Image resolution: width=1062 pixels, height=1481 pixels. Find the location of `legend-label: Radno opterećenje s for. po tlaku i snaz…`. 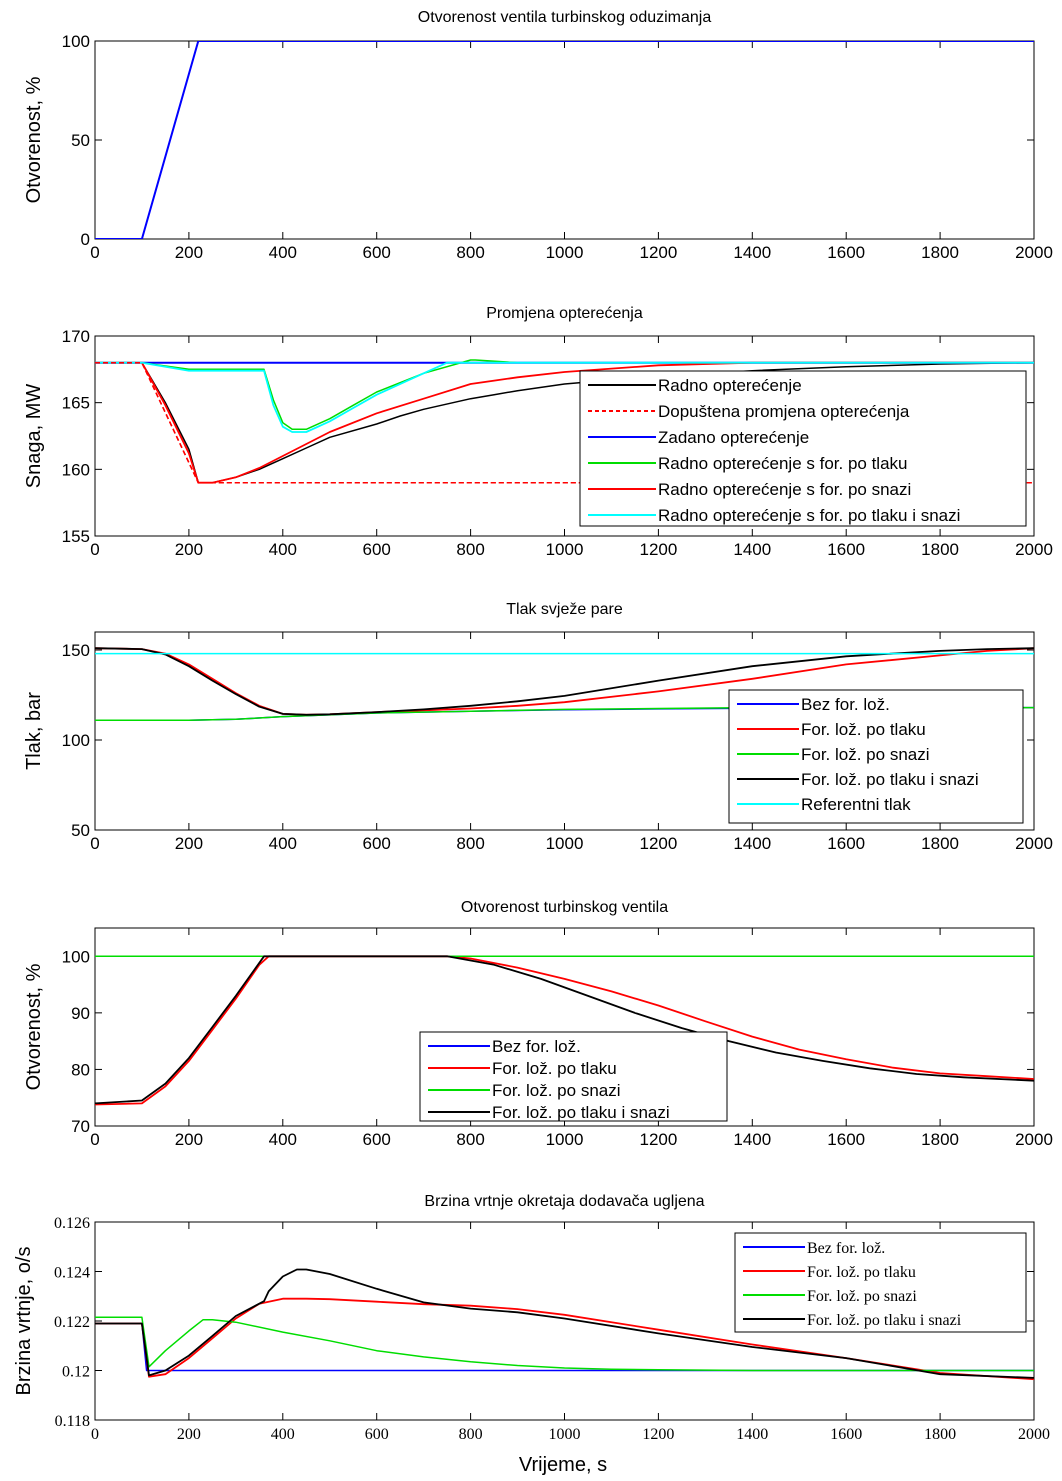

legend-label: Radno opterećenje s for. po tlaku i snaz… is located at coordinates (809, 515).